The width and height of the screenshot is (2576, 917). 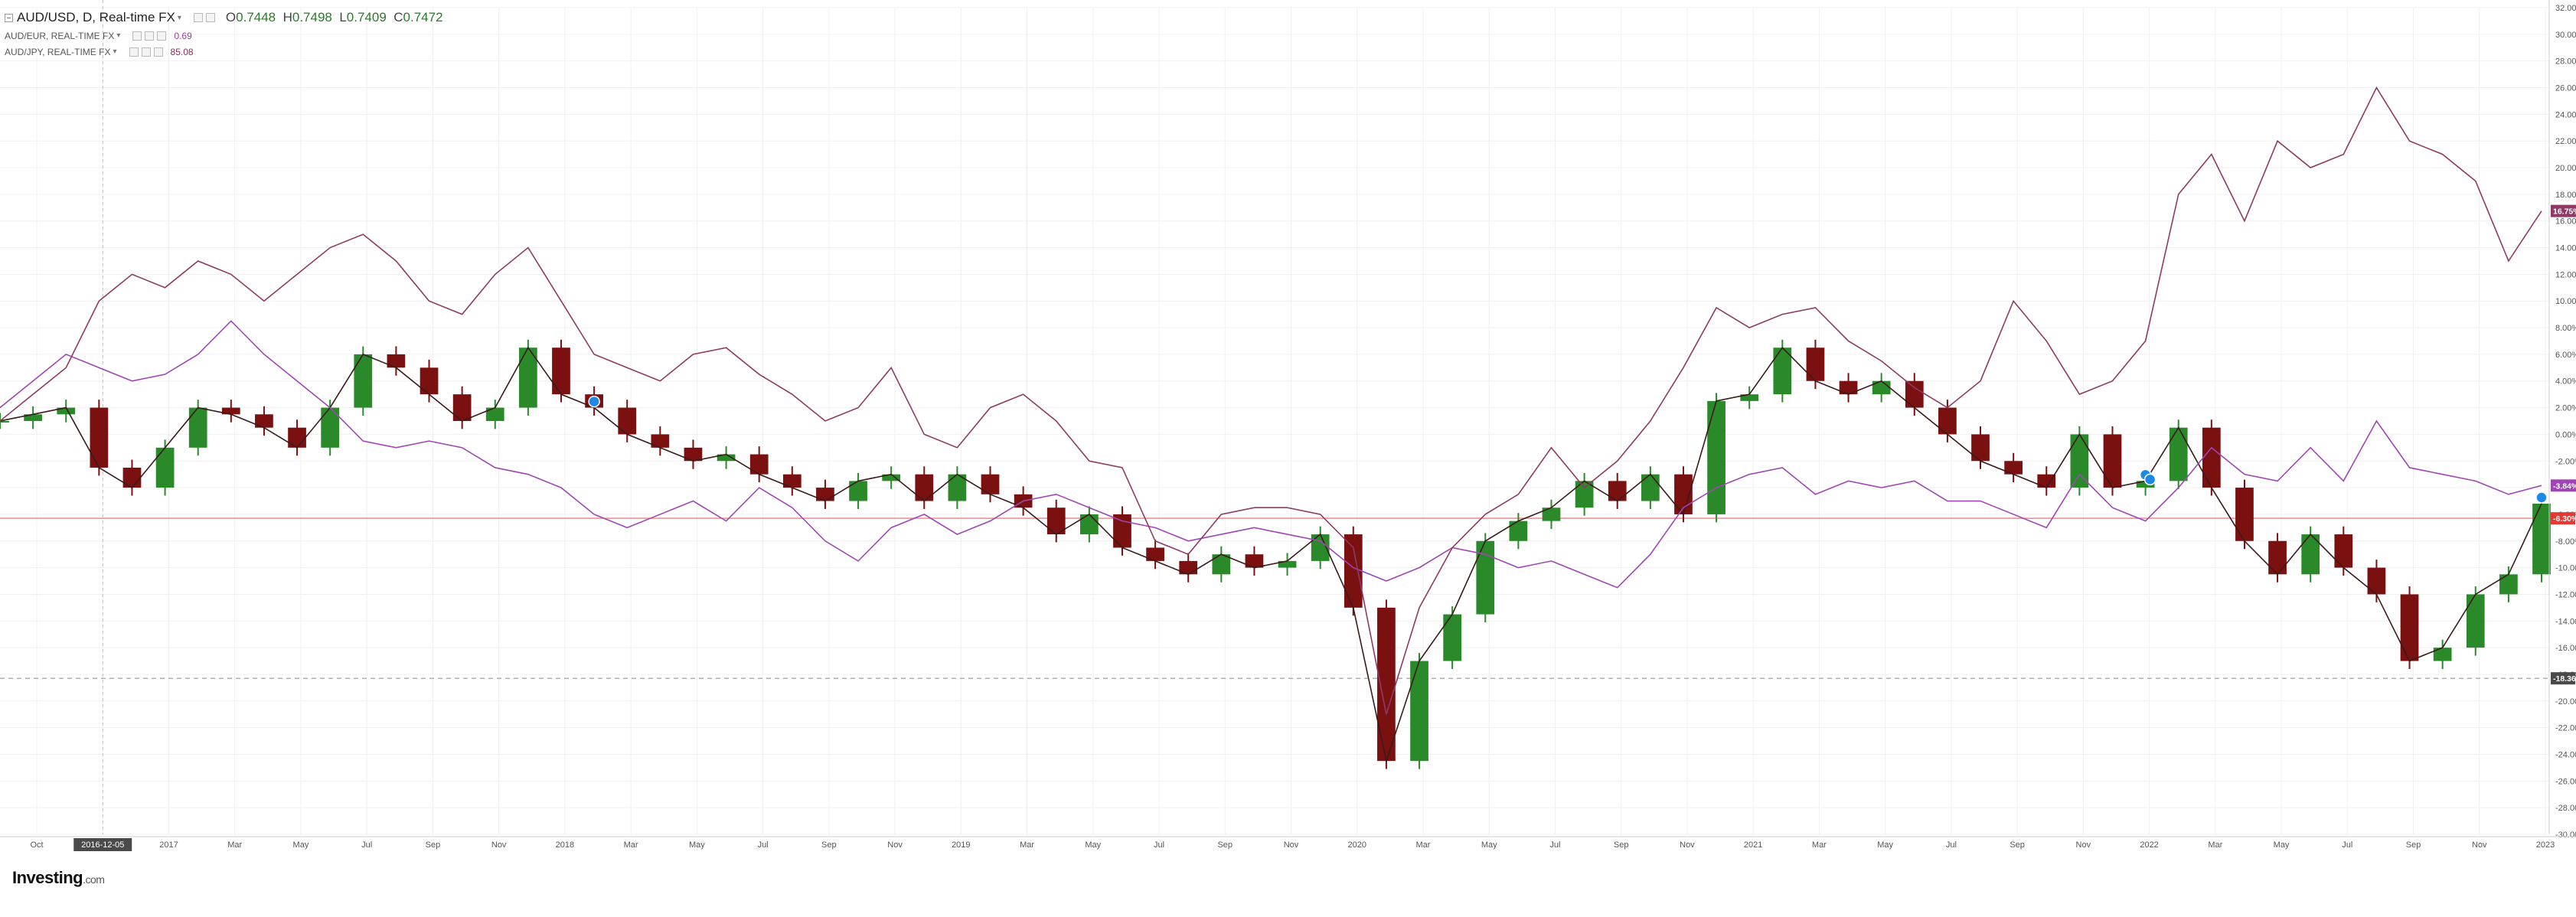 What do you see at coordinates (2563, 518) in the screenshot?
I see `reference-value-badge` at bounding box center [2563, 518].